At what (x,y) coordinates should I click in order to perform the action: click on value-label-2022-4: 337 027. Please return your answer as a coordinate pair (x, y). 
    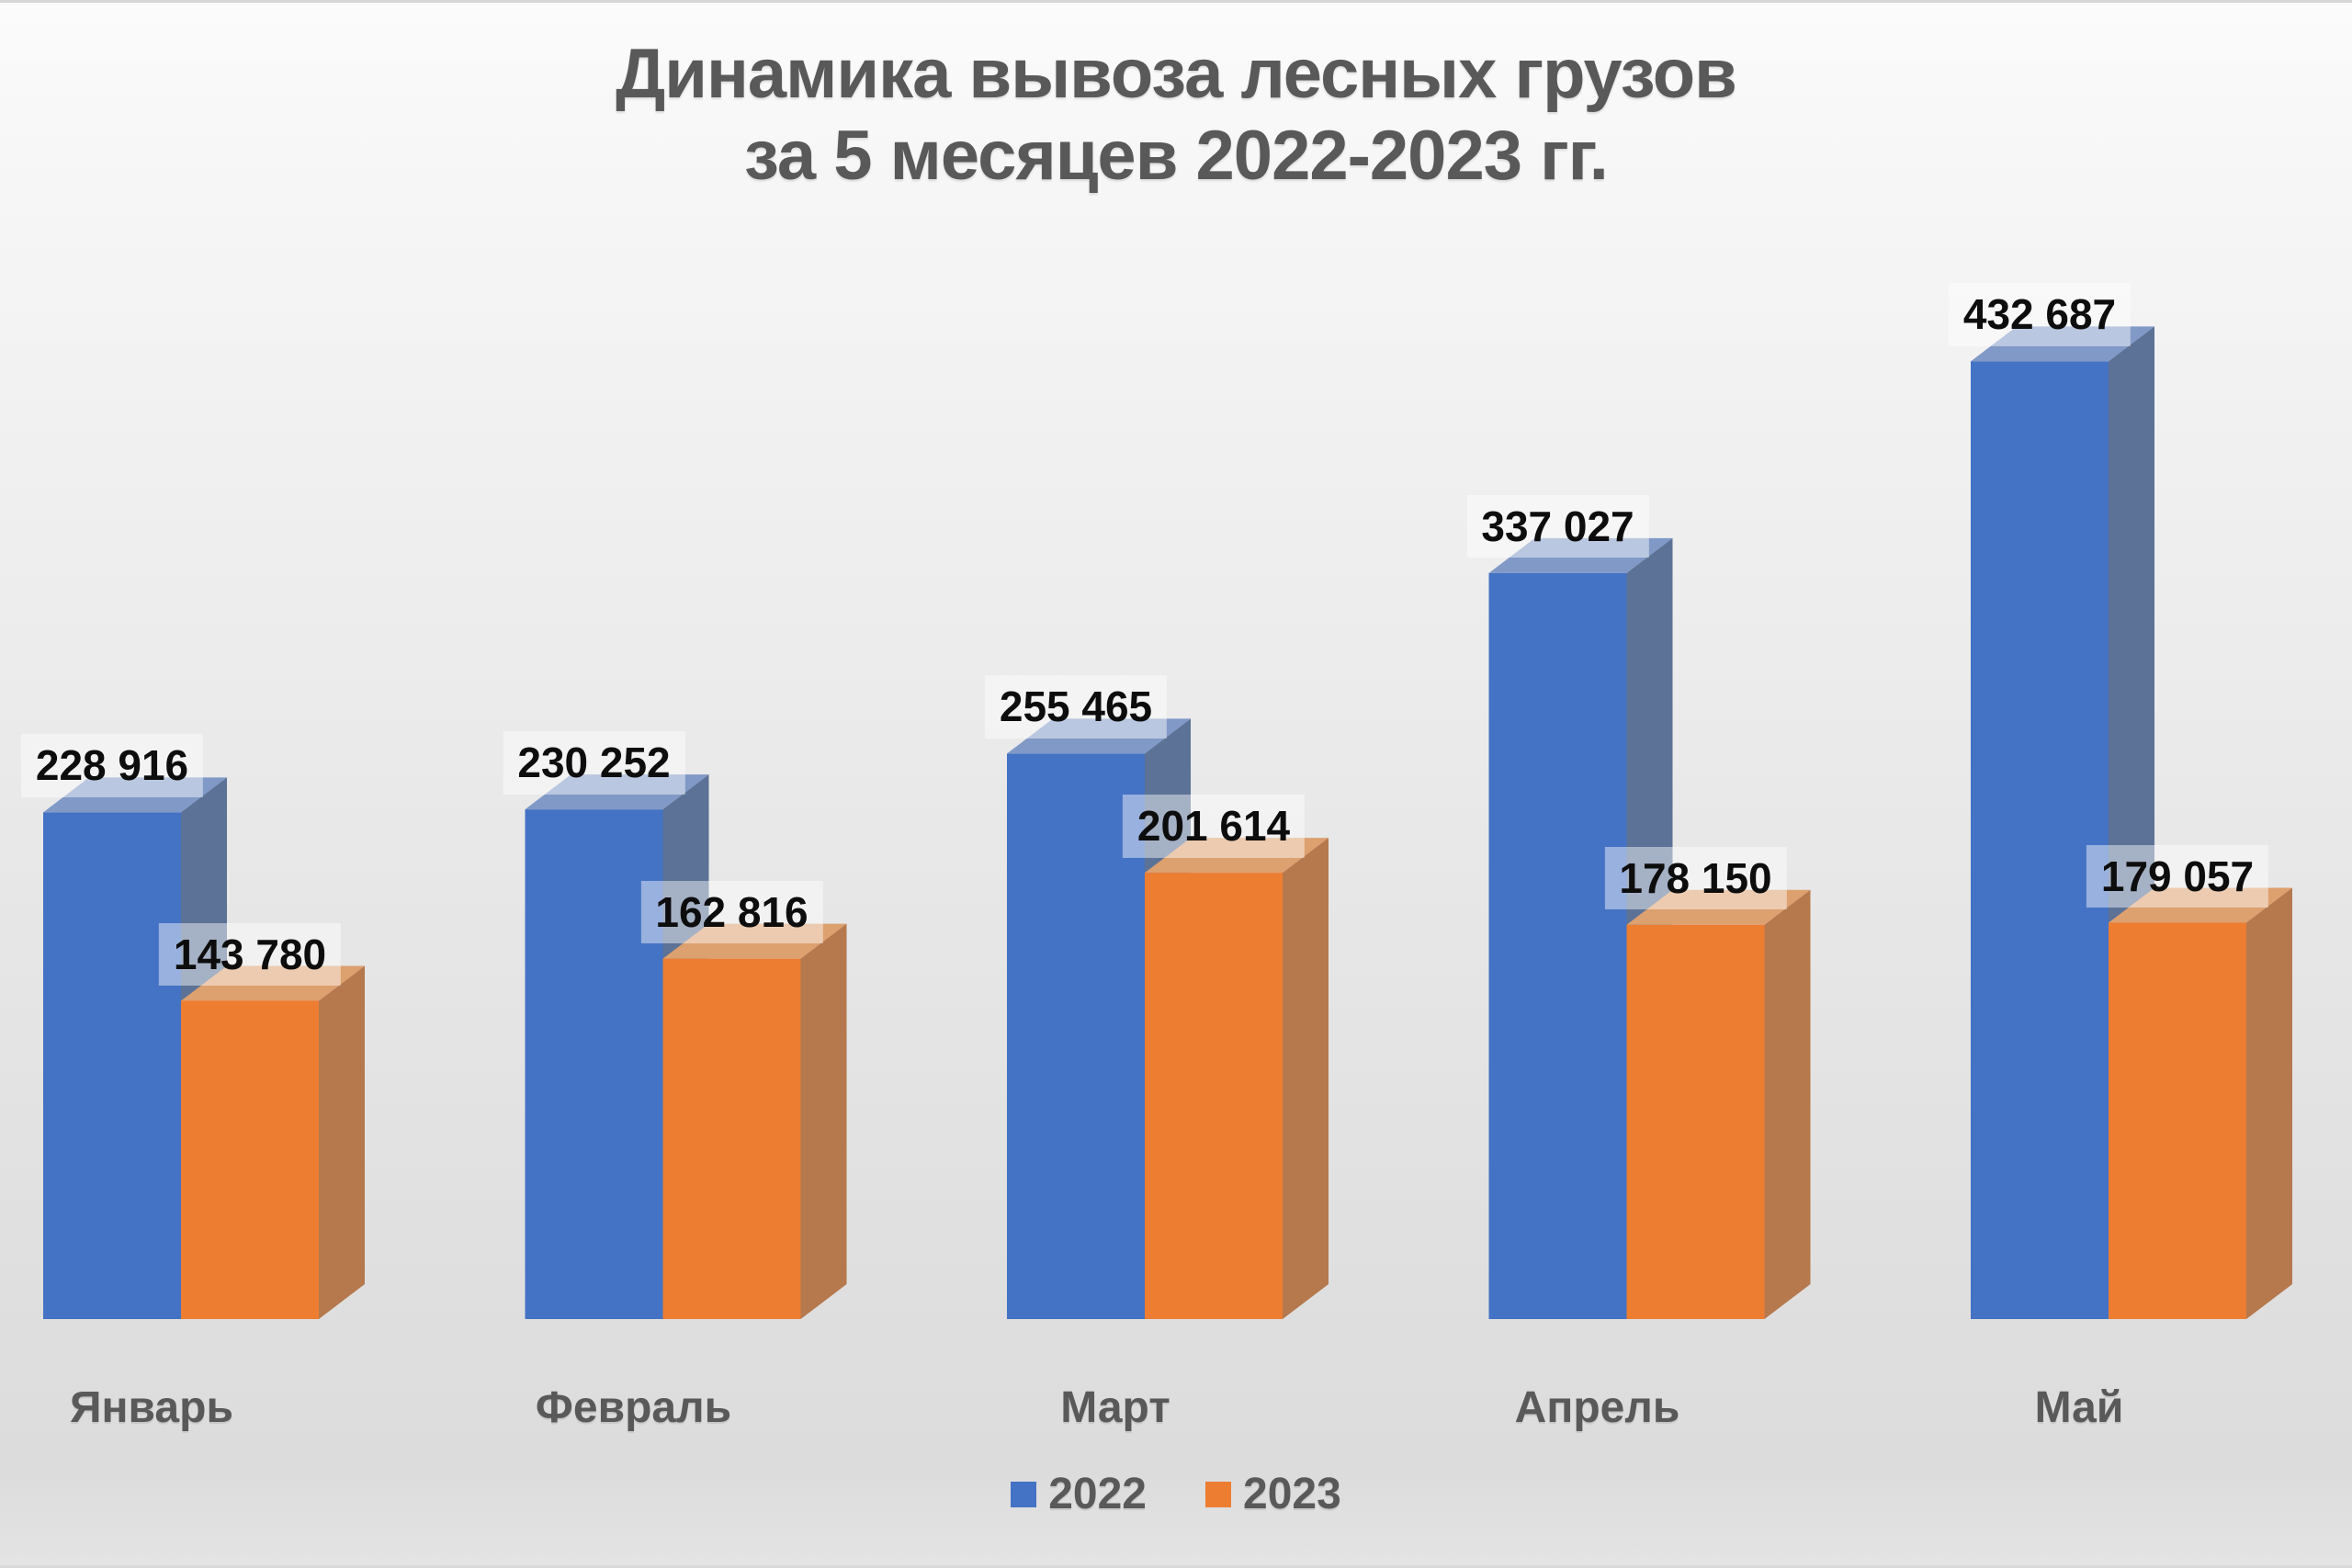
    Looking at the image, I should click on (1557, 526).